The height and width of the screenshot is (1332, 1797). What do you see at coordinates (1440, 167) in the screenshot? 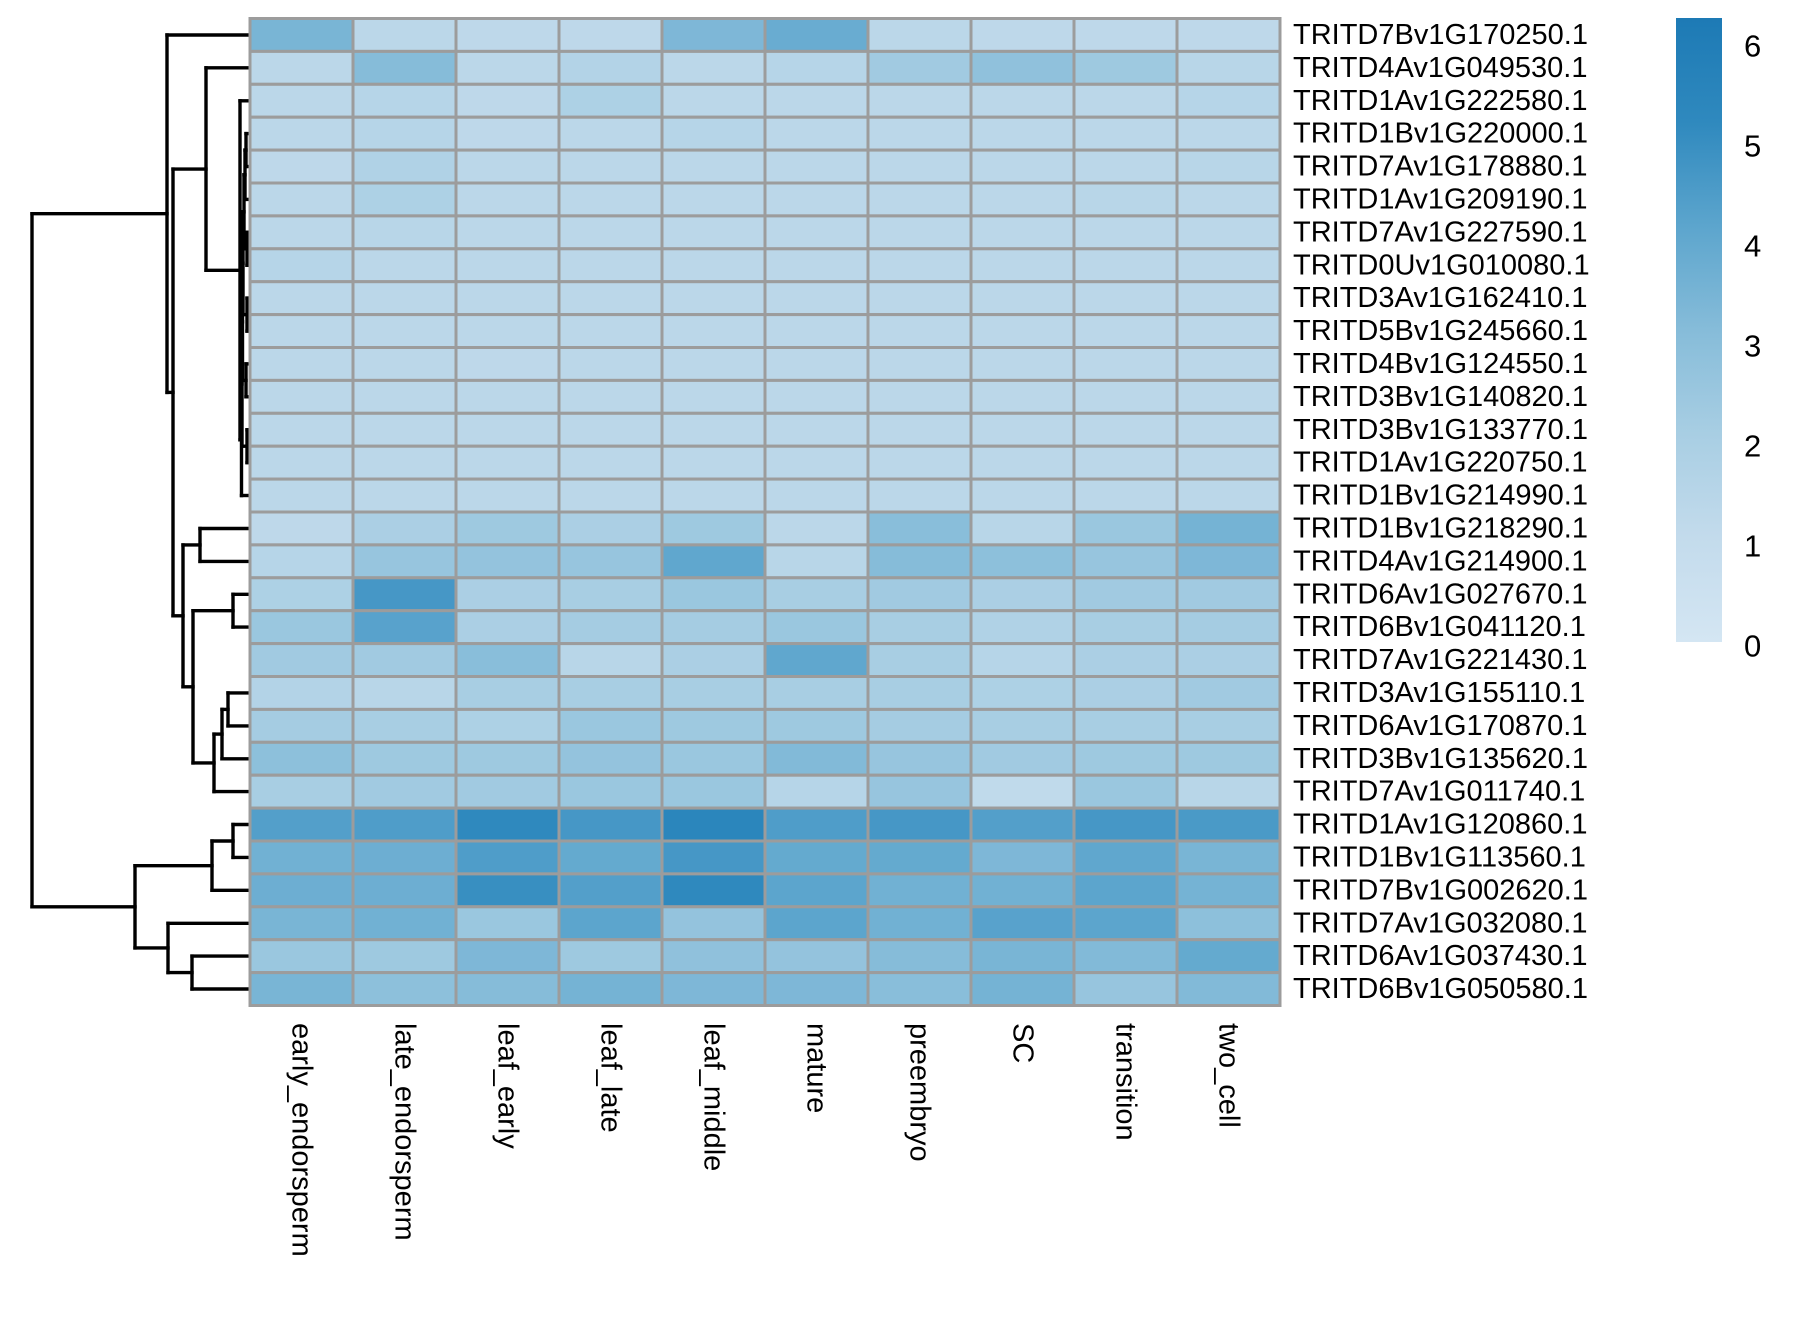
I see `row-label: TRITD7Av1G178880.1` at bounding box center [1440, 167].